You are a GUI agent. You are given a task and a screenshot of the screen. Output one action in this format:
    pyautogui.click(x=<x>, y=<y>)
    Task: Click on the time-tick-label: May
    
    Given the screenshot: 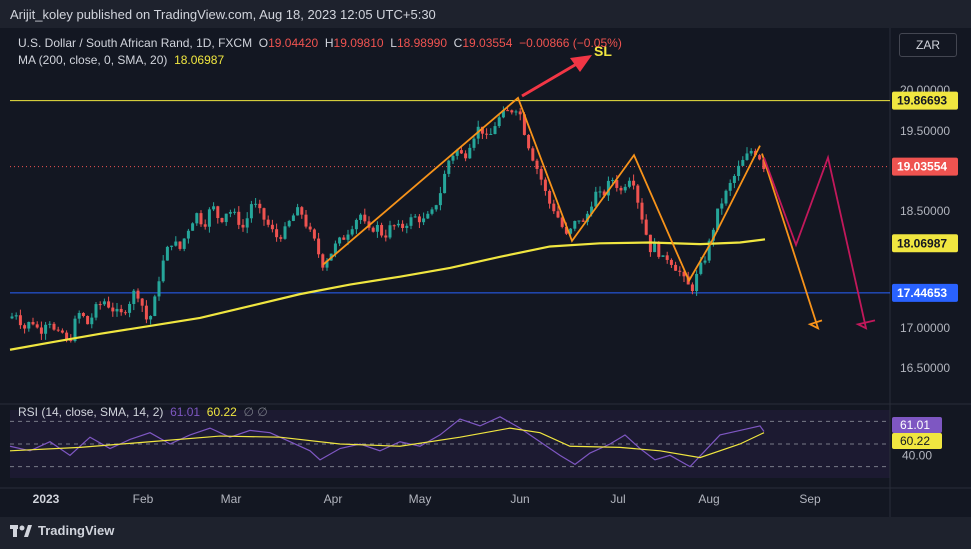 What is the action you would take?
    pyautogui.click(x=420, y=499)
    